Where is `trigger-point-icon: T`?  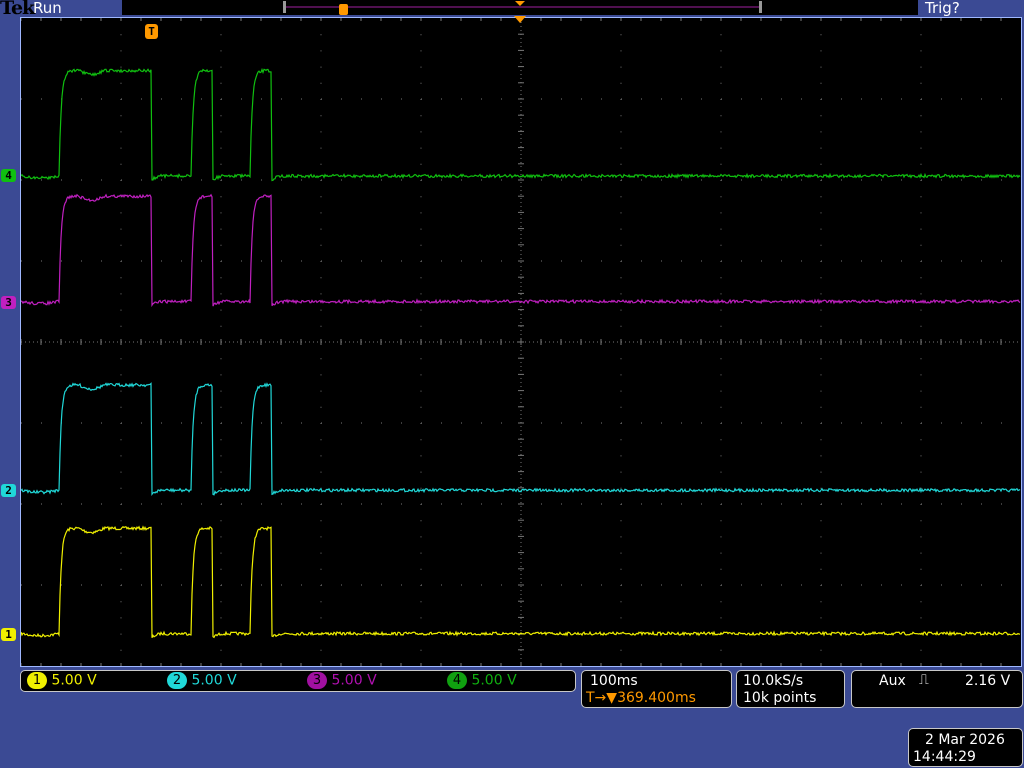 trigger-point-icon: T is located at coordinates (151, 31).